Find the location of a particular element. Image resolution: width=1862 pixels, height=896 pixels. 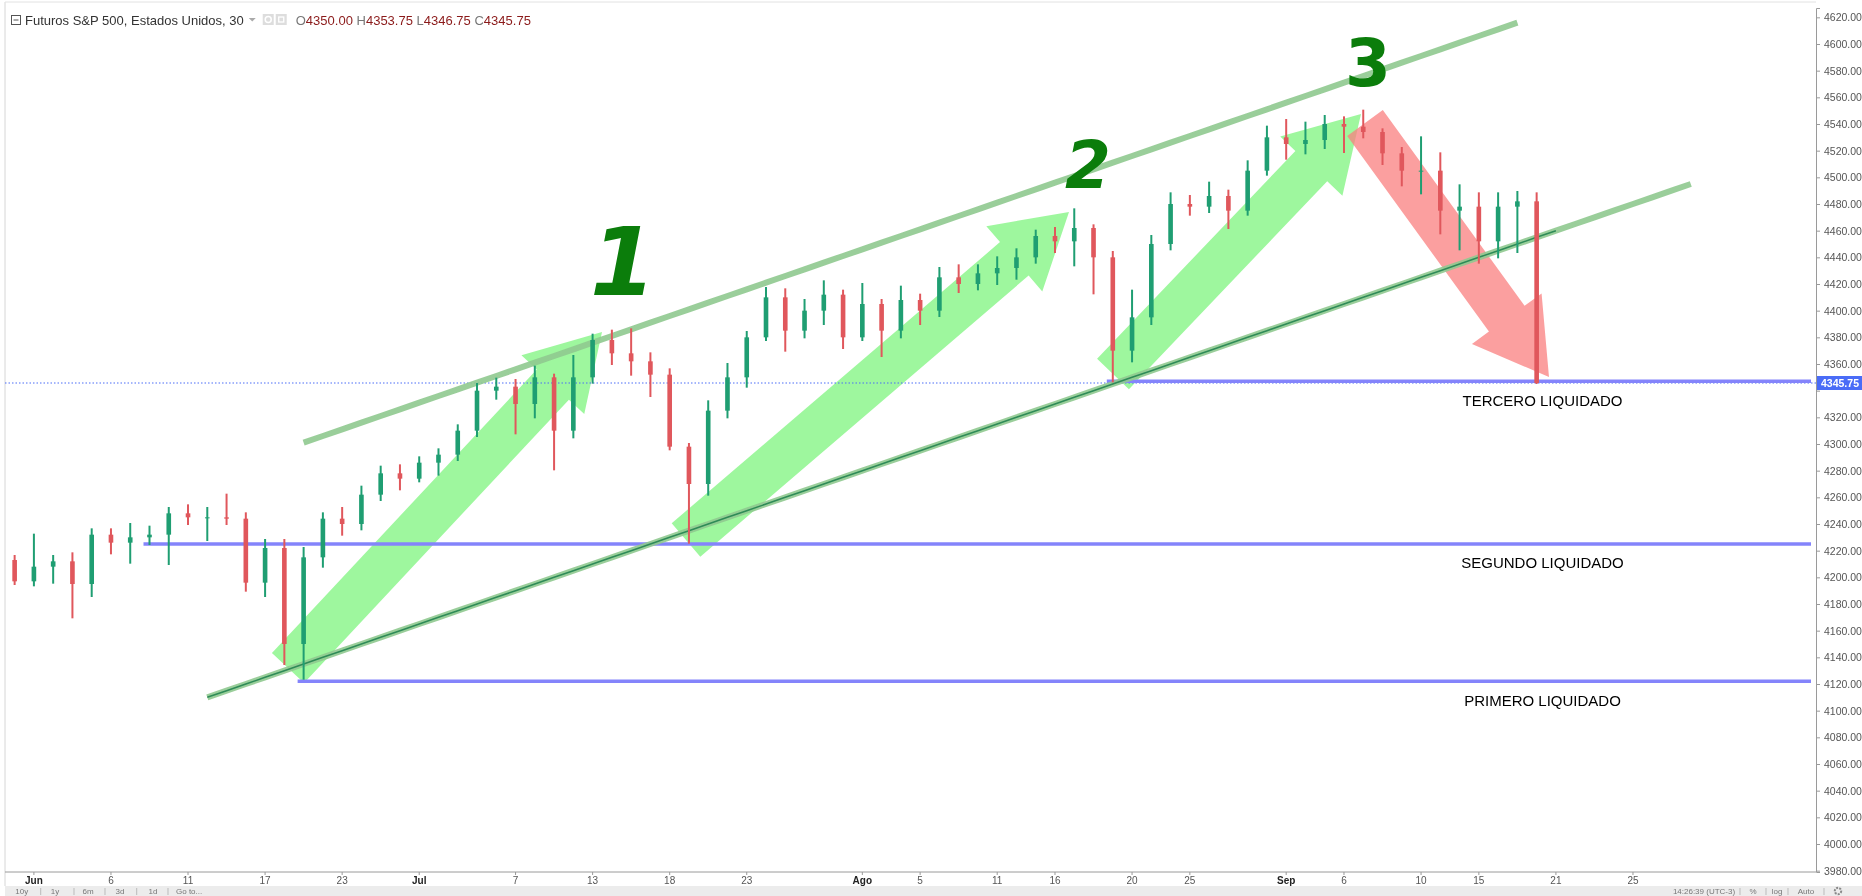

y-tick-label: 4320.00 is located at coordinates (1843, 417).